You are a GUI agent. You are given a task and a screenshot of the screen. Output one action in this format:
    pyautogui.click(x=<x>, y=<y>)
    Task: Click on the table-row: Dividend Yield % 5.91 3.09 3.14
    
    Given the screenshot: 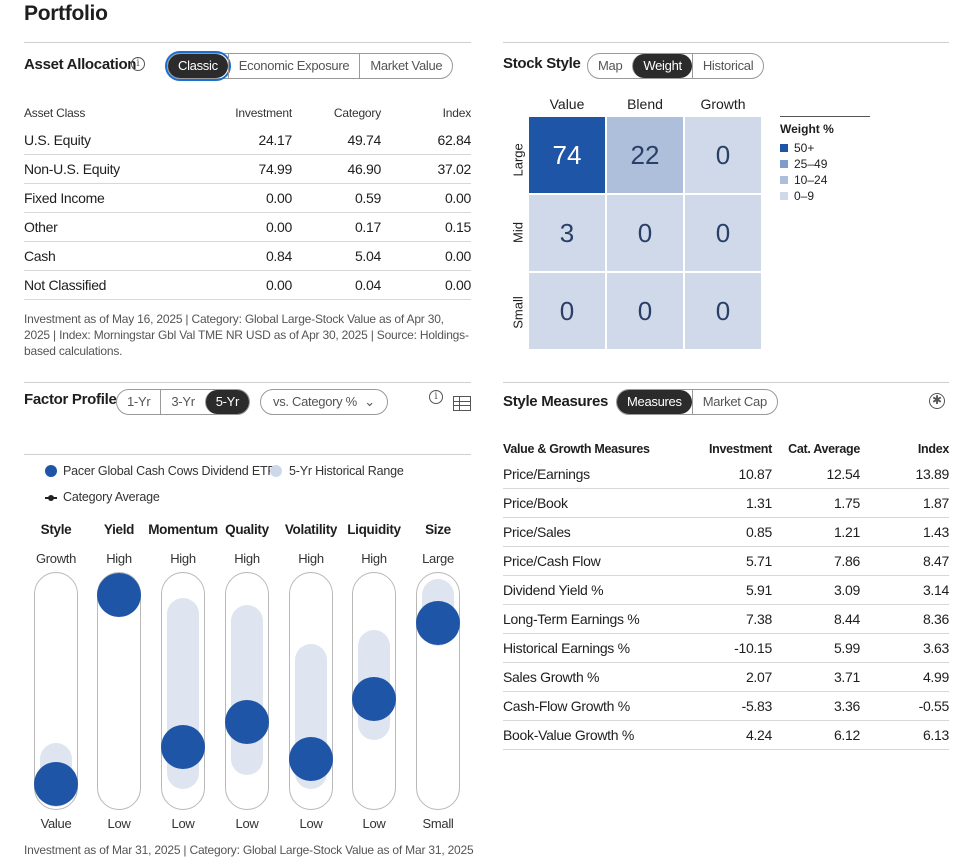 What is the action you would take?
    pyautogui.click(x=726, y=590)
    